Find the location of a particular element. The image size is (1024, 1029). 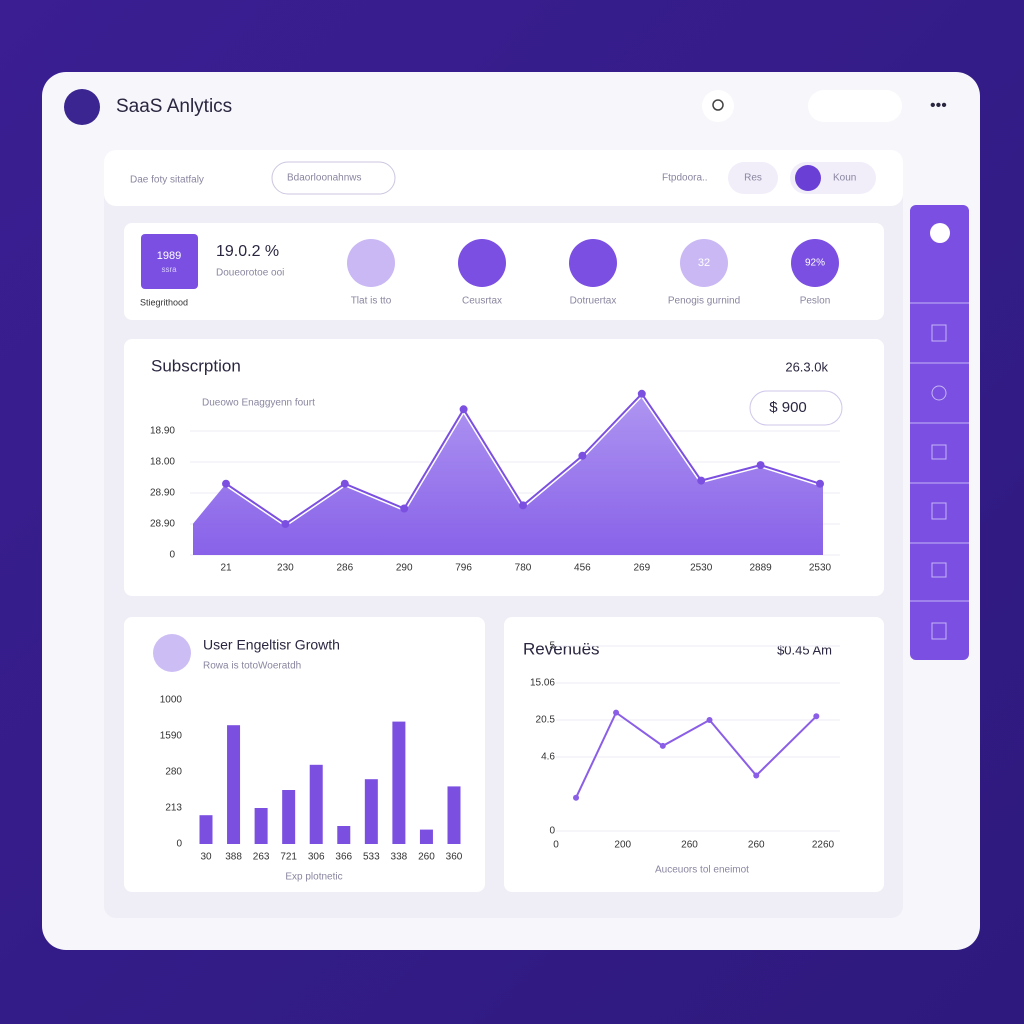

chart-title: Subscrption is located at coordinates (196, 365).